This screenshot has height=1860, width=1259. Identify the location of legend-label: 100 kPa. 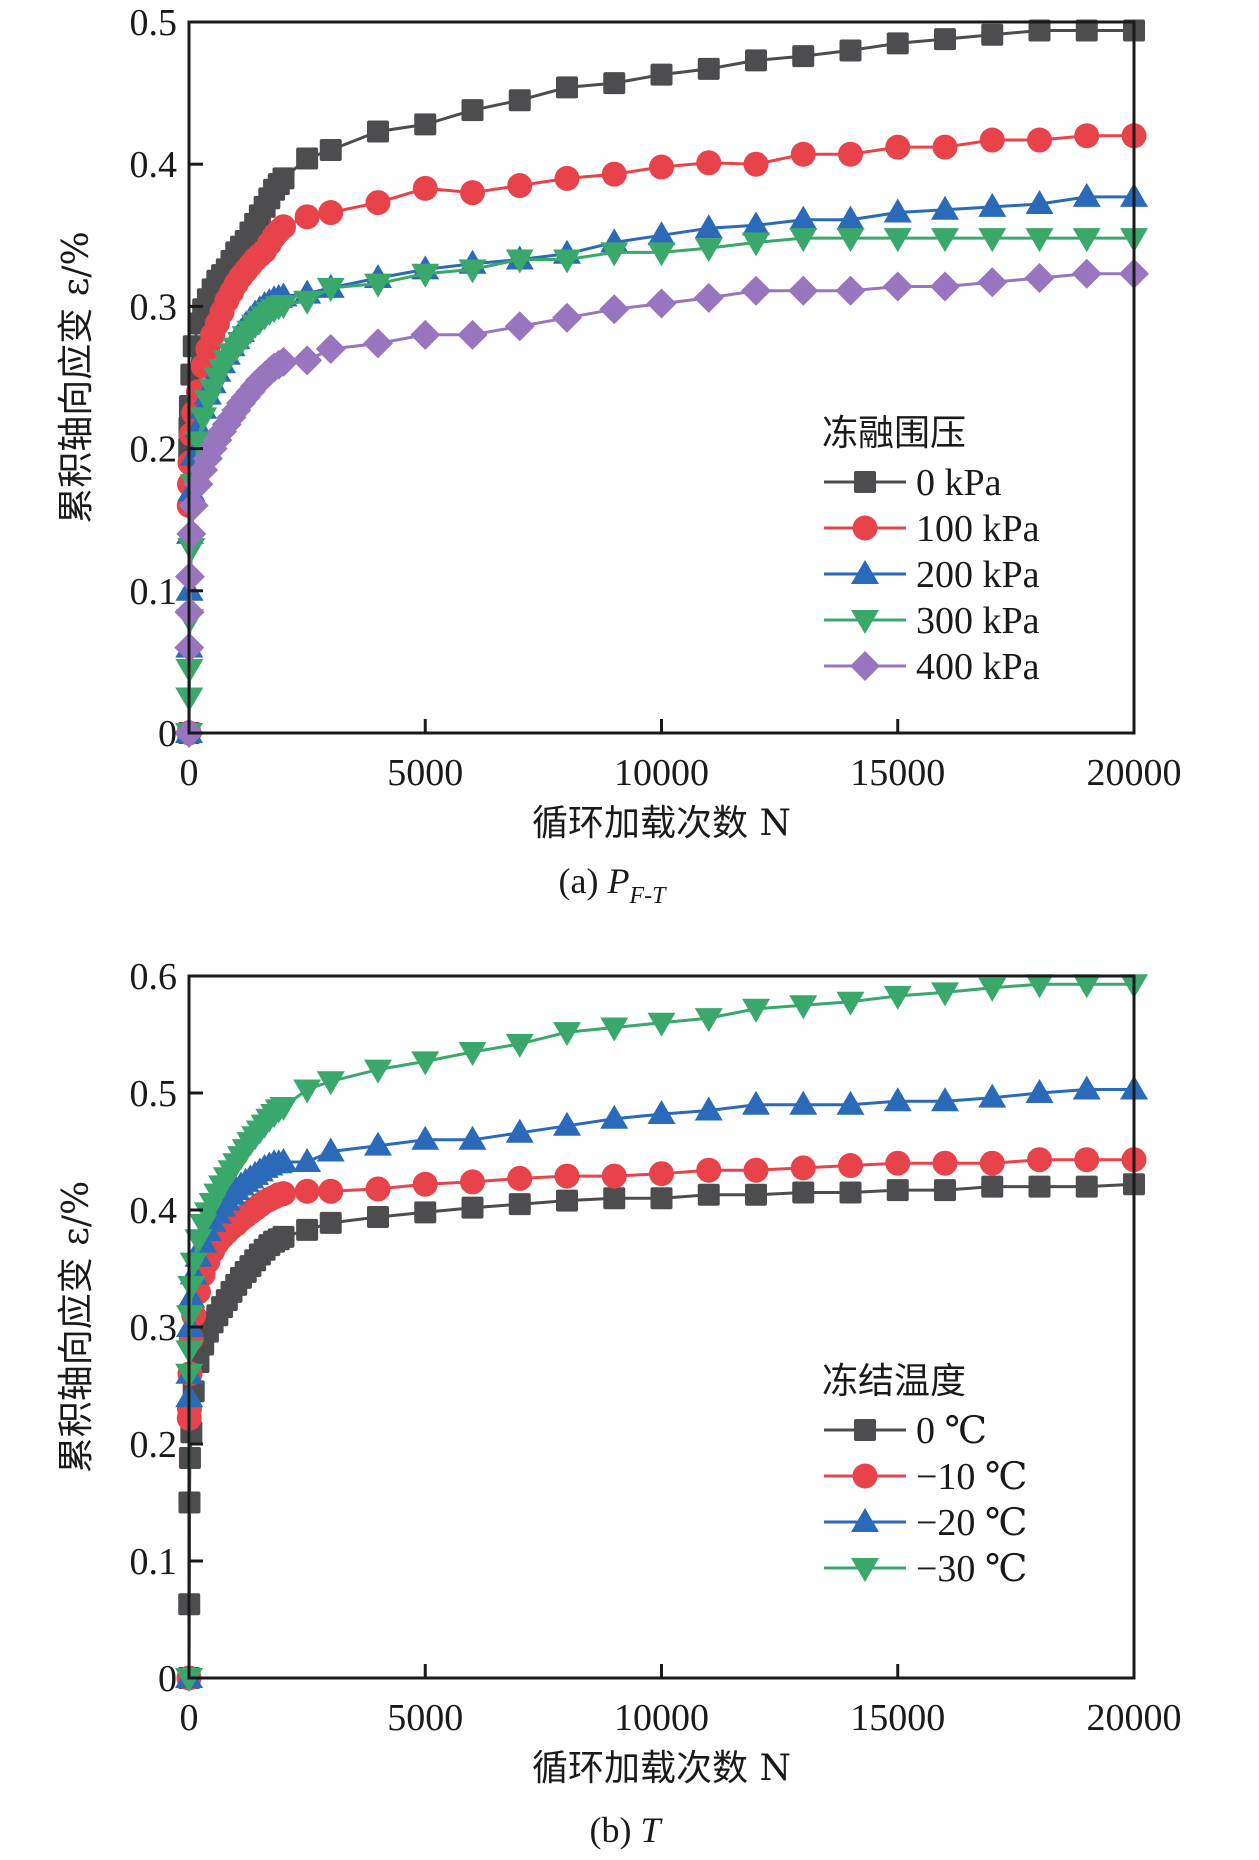
(978, 529).